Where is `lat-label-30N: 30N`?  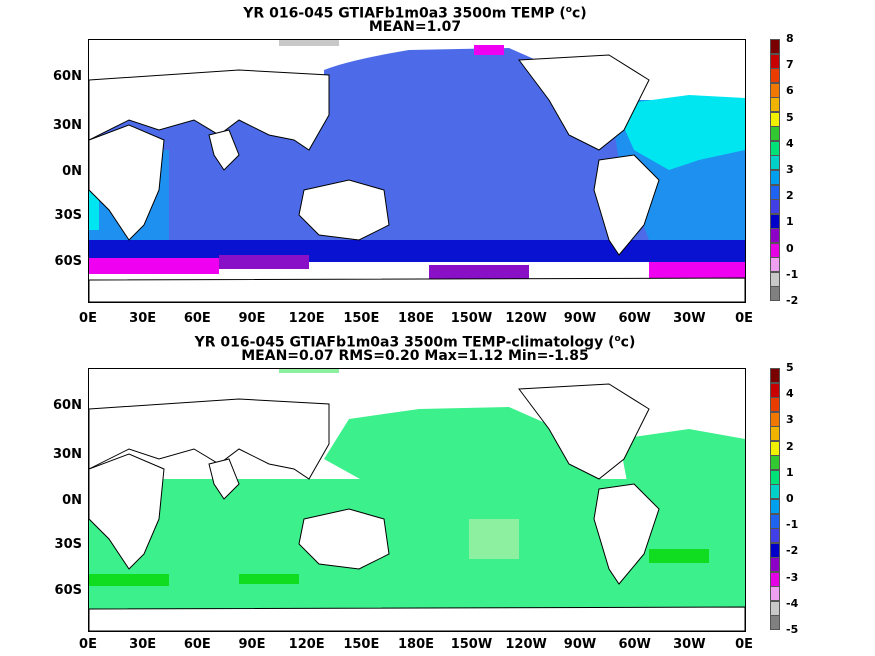
lat-label-30N: 30N is located at coordinates (67, 125).